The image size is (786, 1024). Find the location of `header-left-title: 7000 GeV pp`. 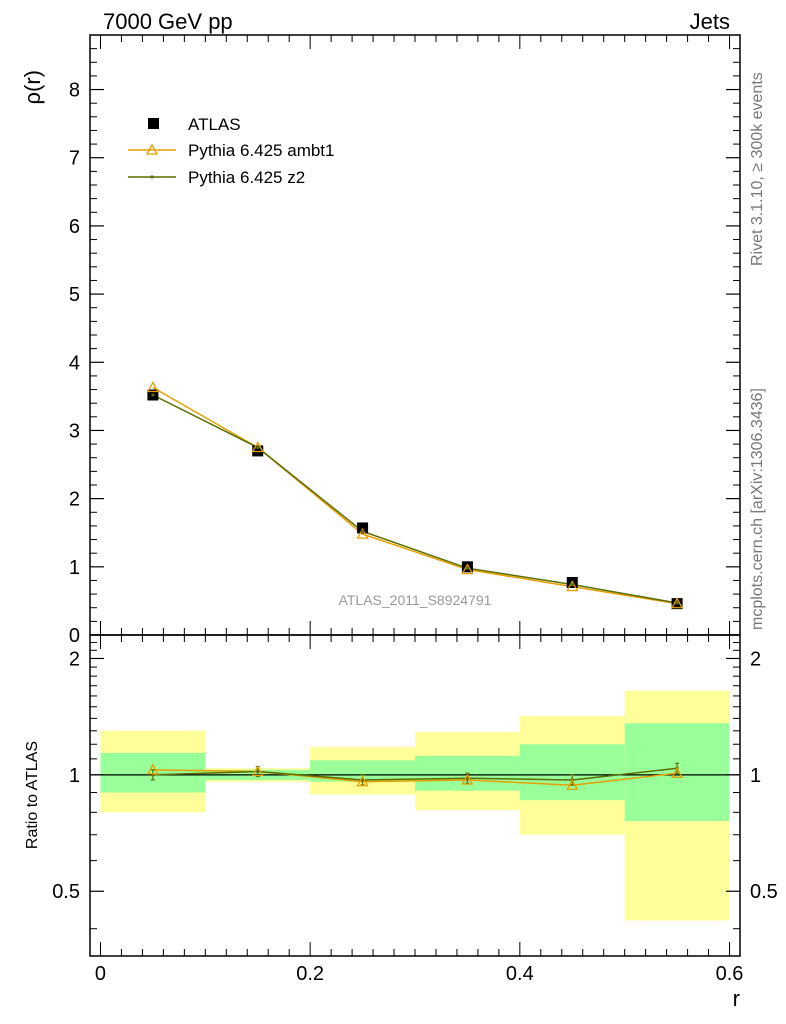

header-left-title: 7000 GeV pp is located at coordinates (168, 21).